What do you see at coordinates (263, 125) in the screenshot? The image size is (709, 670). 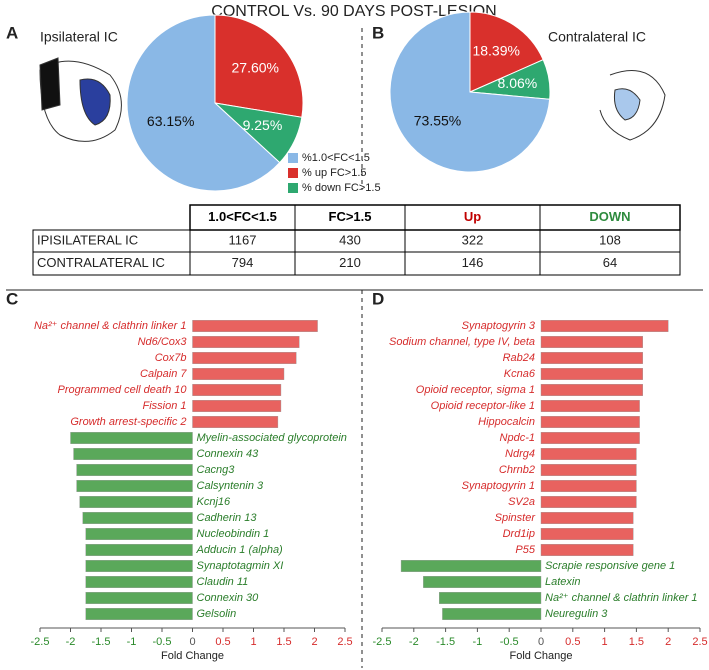 I see `slice-label: 9.25%` at bounding box center [263, 125].